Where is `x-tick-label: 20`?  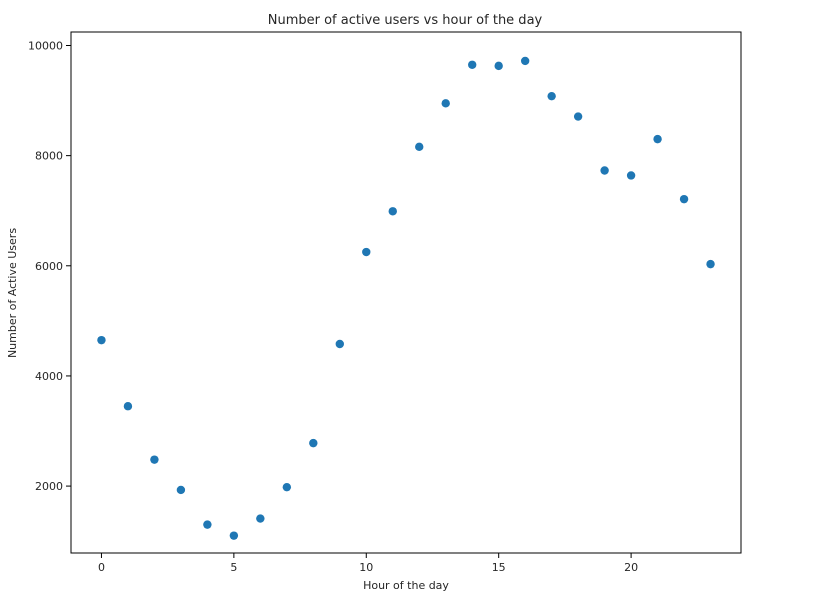
x-tick-label: 20 is located at coordinates (631, 567).